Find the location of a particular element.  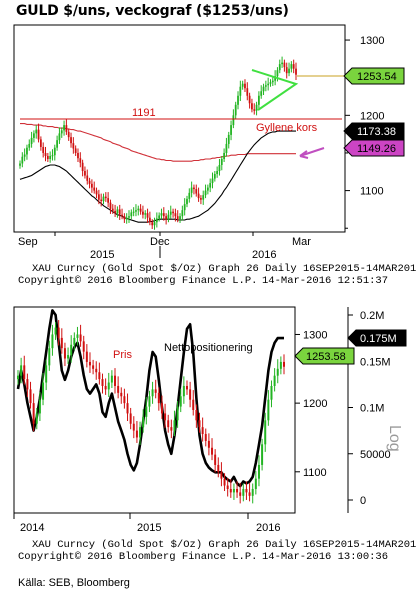

ytick-label-right: 0.15M is located at coordinates (375, 362).